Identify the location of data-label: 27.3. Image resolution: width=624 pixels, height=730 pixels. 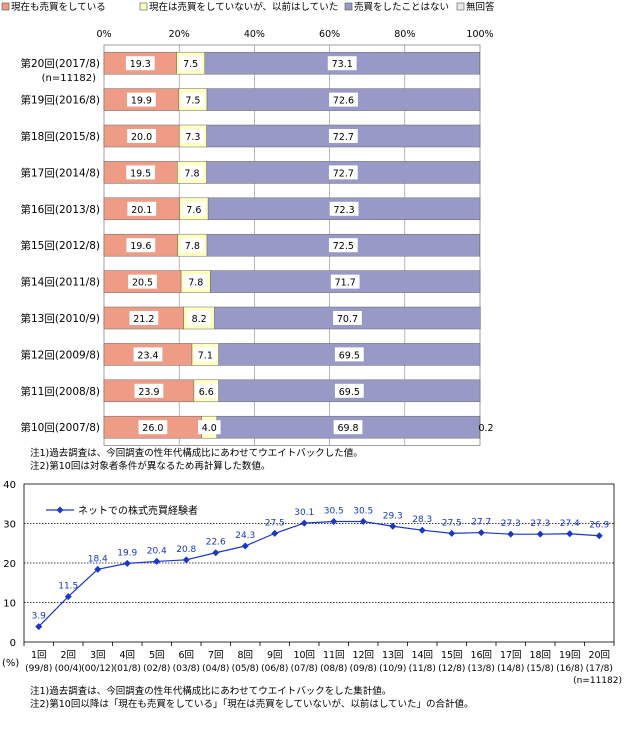
(511, 524).